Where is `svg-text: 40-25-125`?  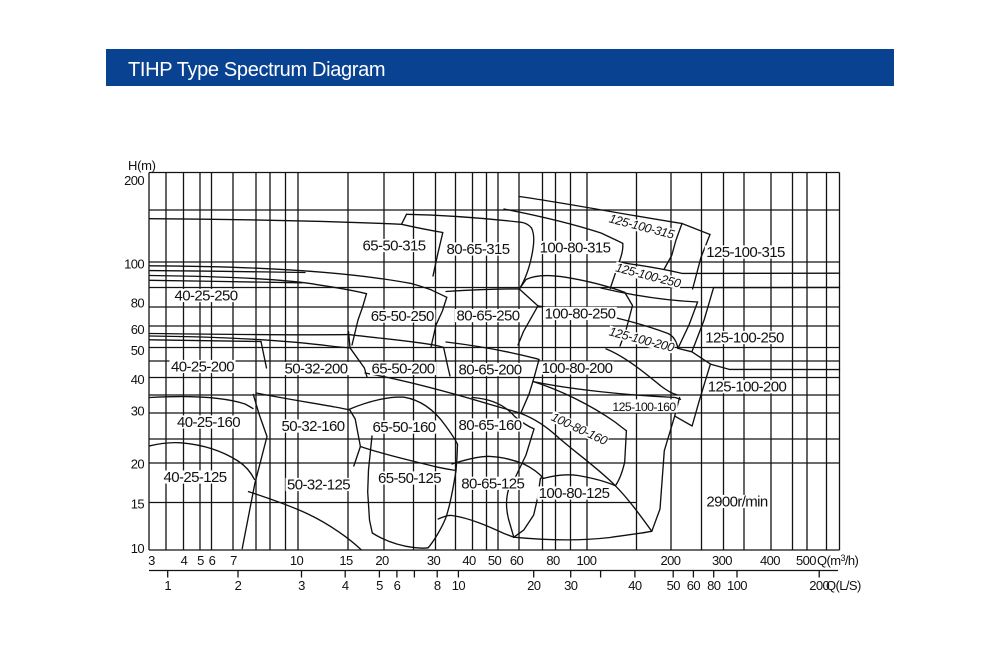
svg-text: 40-25-125 is located at coordinates (195, 477).